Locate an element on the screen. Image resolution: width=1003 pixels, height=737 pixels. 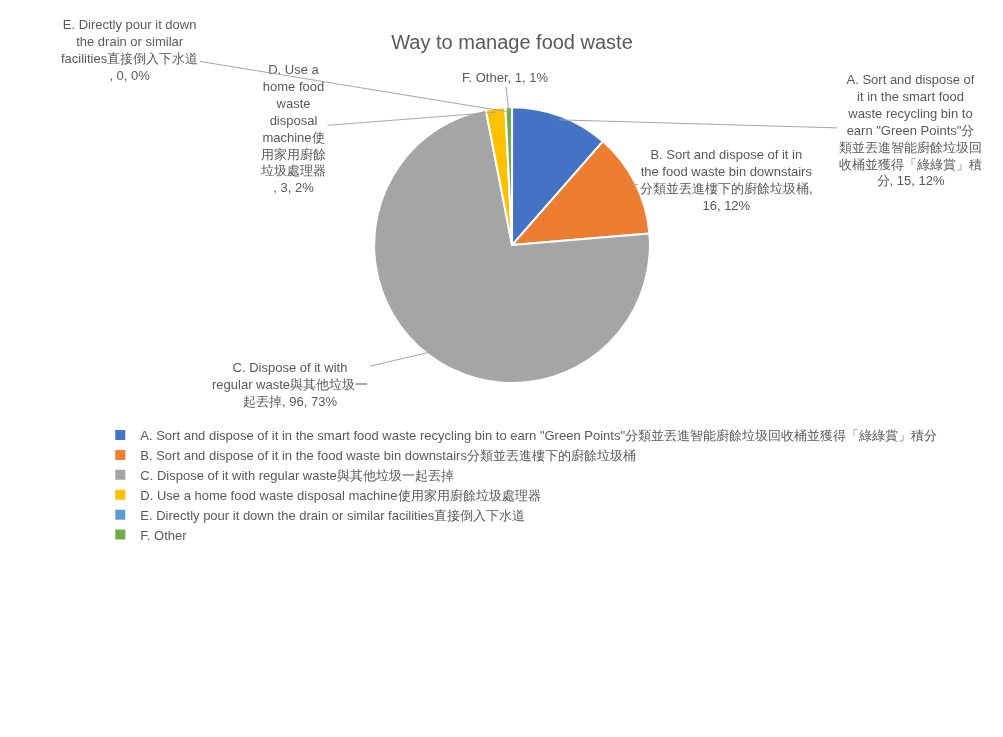
legend-label: D. Use a home food waste disposal machine使用家用廚餘垃圾處理器 is located at coordinates (340, 495).